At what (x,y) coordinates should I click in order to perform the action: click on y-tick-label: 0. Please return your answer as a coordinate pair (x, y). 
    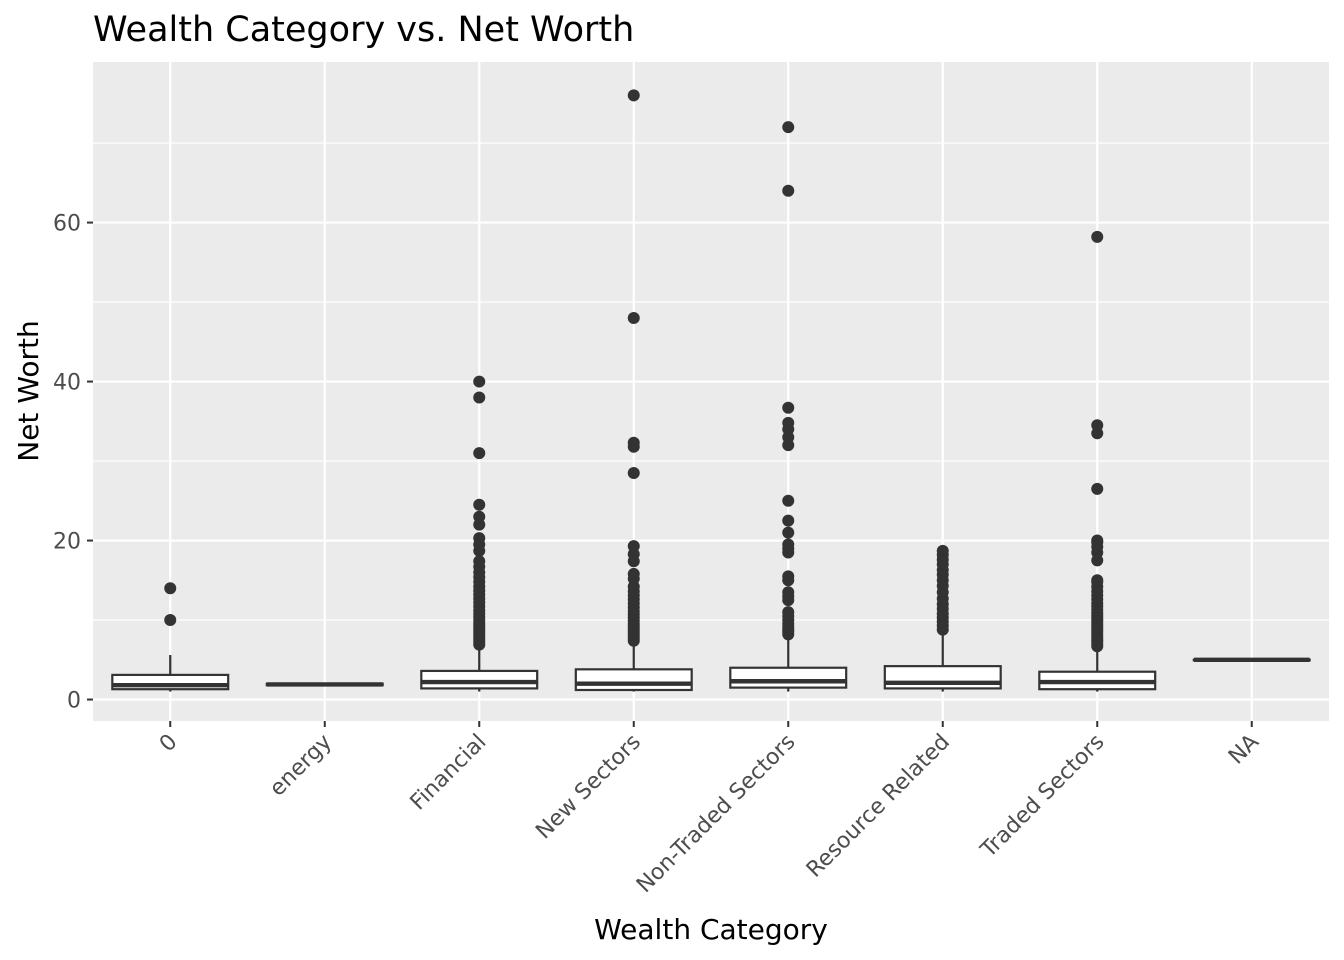
    Looking at the image, I should click on (74, 701).